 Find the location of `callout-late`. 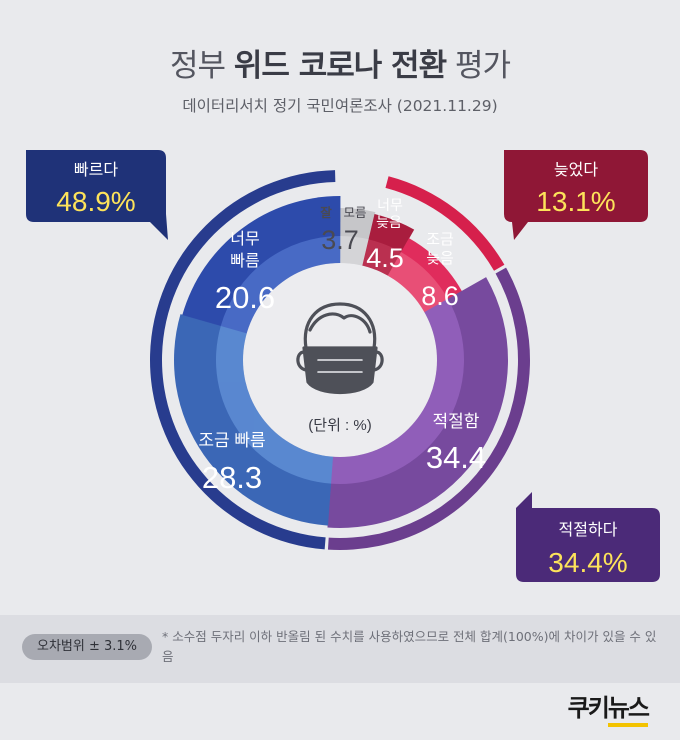

callout-late is located at coordinates (576, 195).